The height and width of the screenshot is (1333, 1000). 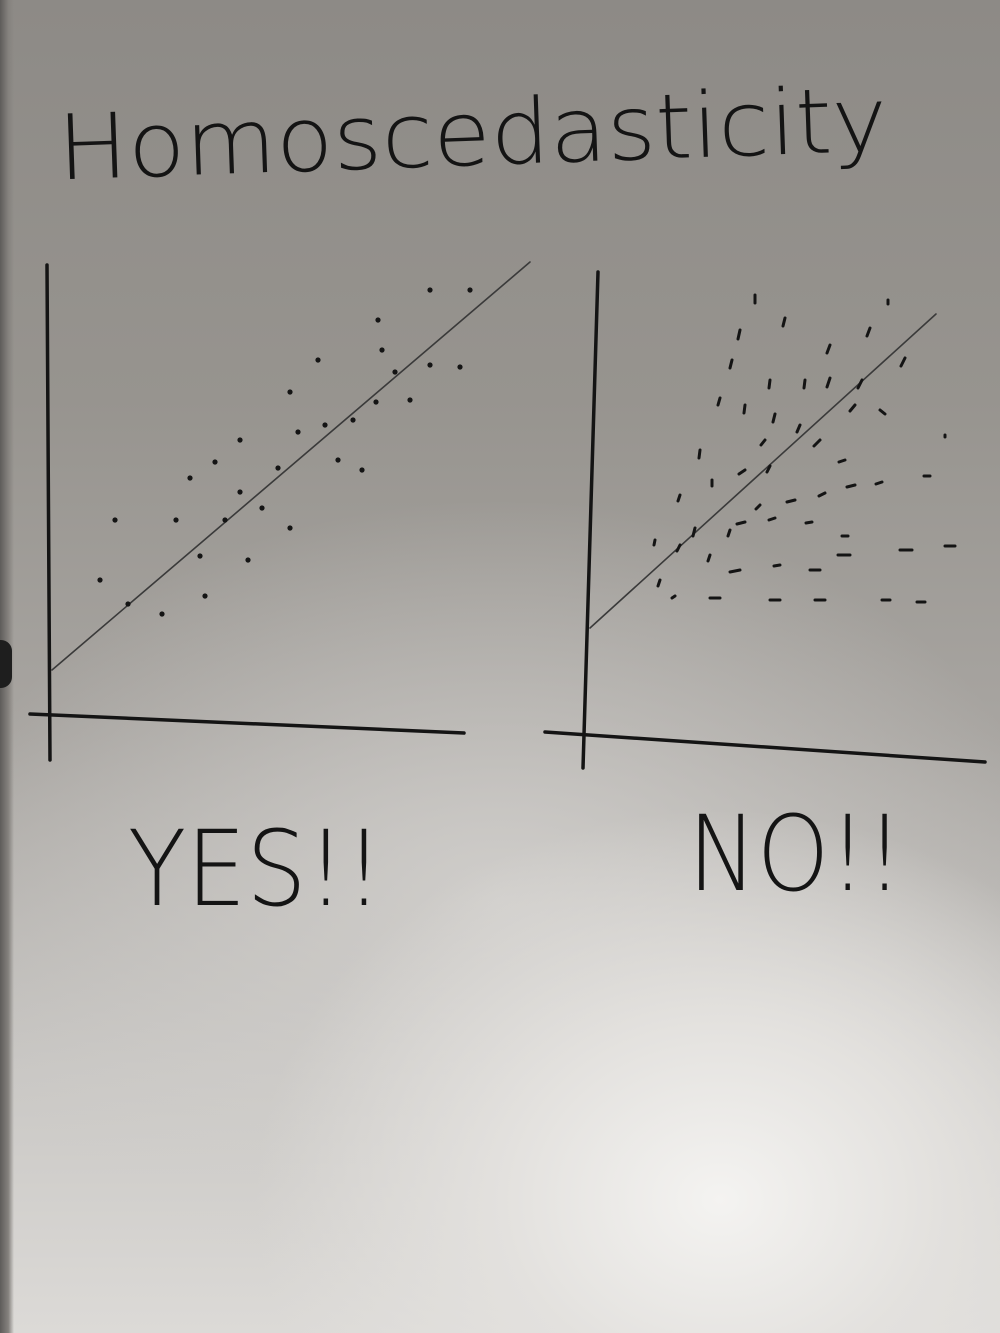 I want to click on right-y-axis, so click(x=590, y=520).